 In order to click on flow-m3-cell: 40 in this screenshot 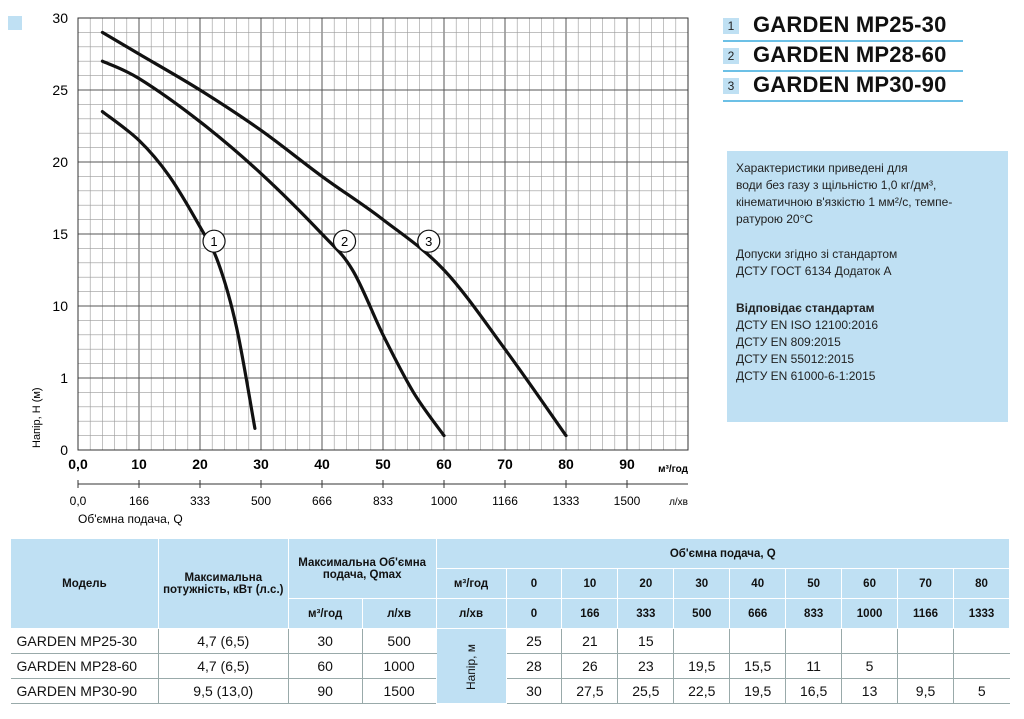, I will do `click(758, 583)`.